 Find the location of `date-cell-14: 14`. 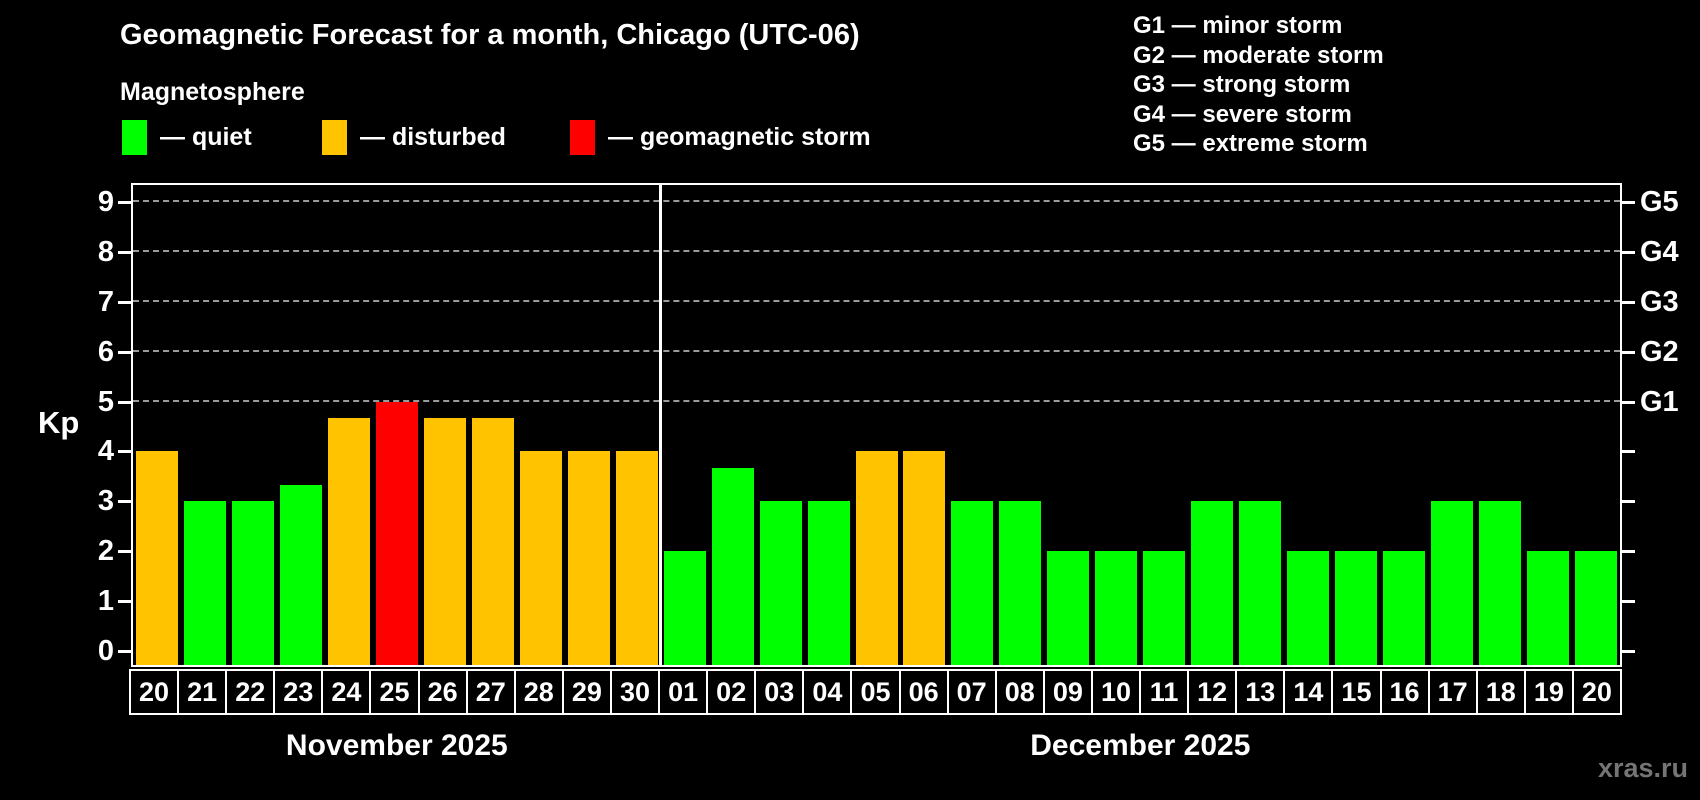

date-cell-14: 14 is located at coordinates (1308, 692).